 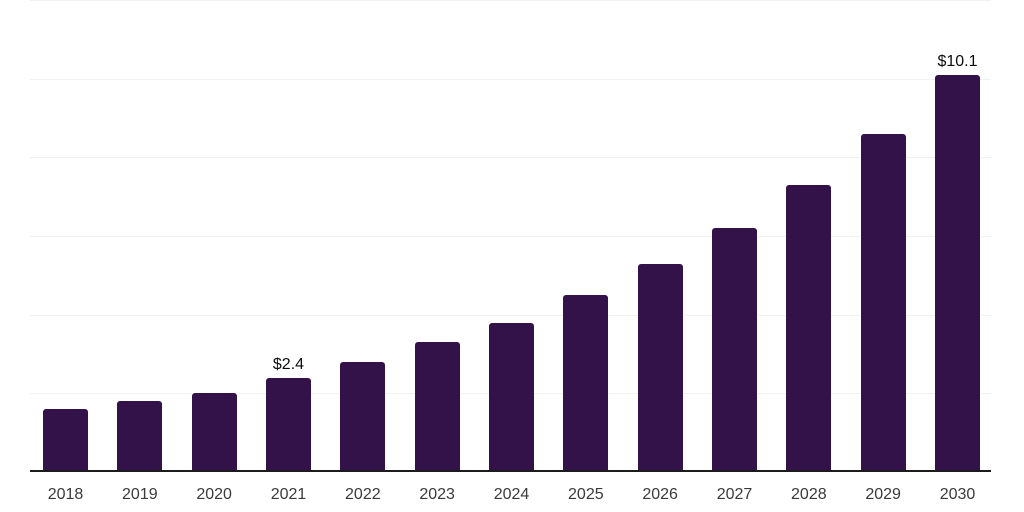 I want to click on bar-2019, so click(x=140, y=436).